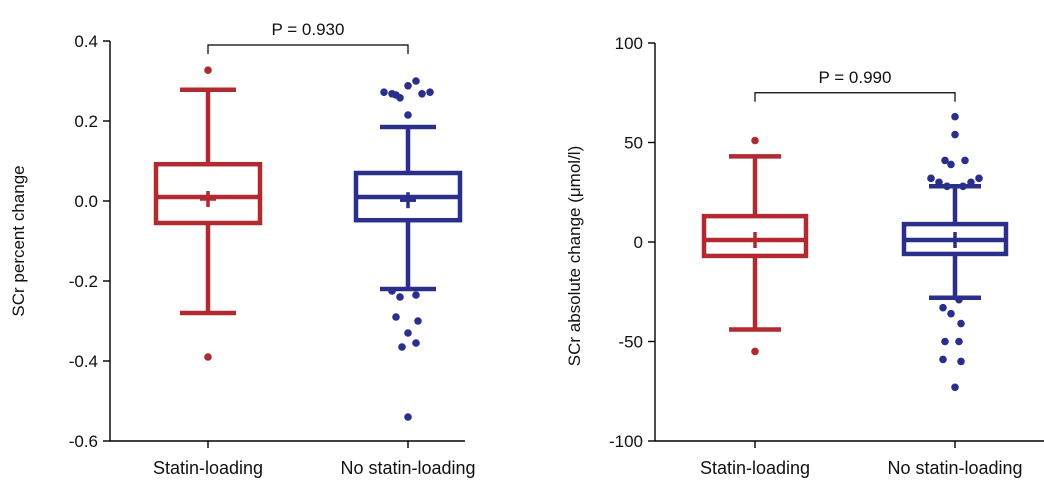 This screenshot has height=481, width=1044. I want to click on y-tick-label: 50, so click(633, 143).